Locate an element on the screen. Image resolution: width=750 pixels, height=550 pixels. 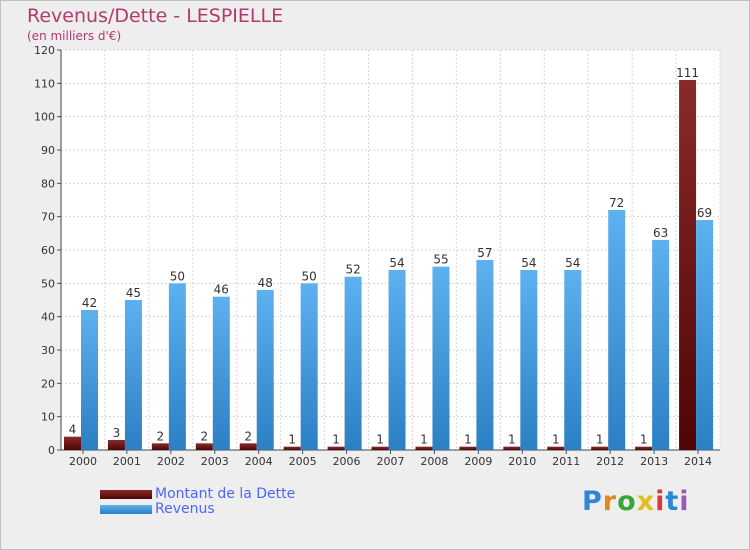
legend-label-revenus: Revenus is located at coordinates (185, 509).